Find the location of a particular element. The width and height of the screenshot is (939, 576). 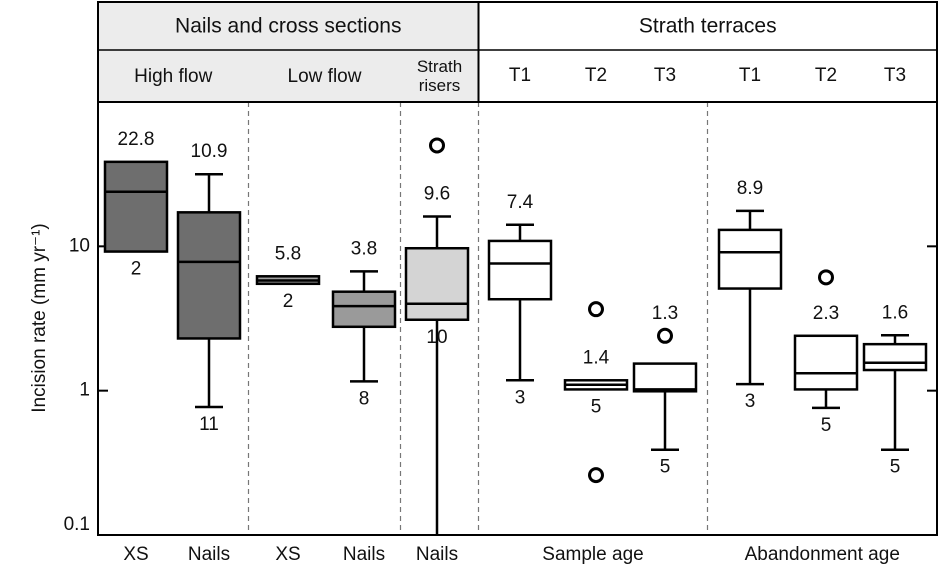

n-label: 11 is located at coordinates (209, 424).